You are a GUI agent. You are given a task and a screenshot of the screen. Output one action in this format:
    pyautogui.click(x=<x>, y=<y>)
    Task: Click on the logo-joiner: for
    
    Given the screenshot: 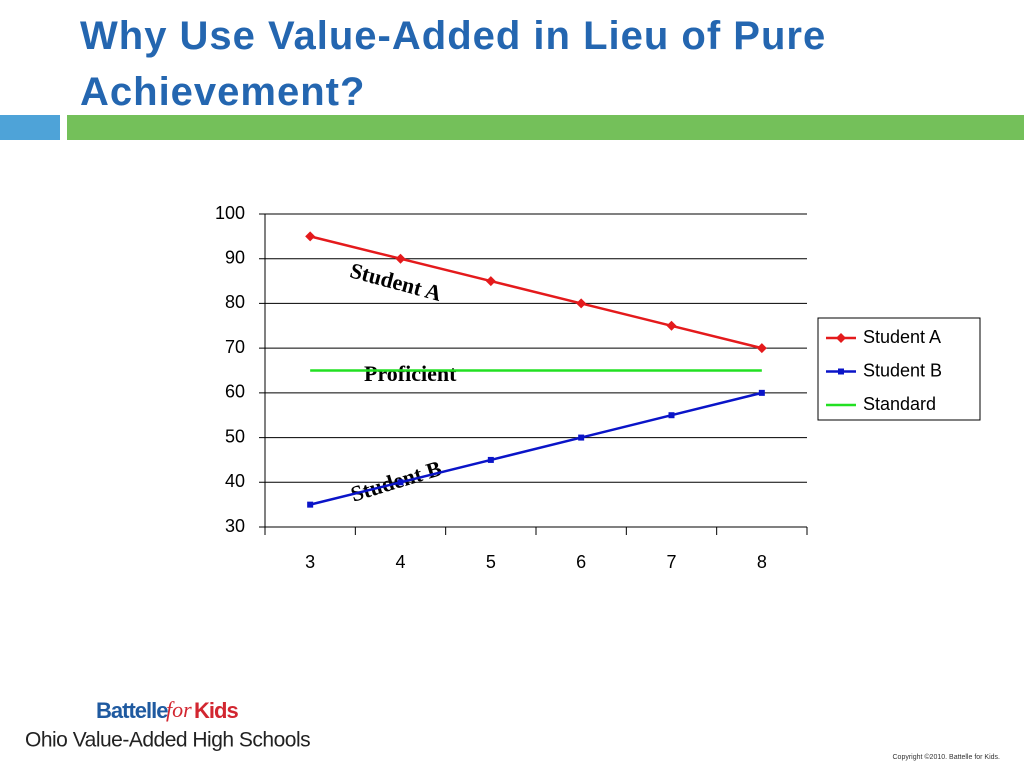 What is the action you would take?
    pyautogui.click(x=179, y=709)
    